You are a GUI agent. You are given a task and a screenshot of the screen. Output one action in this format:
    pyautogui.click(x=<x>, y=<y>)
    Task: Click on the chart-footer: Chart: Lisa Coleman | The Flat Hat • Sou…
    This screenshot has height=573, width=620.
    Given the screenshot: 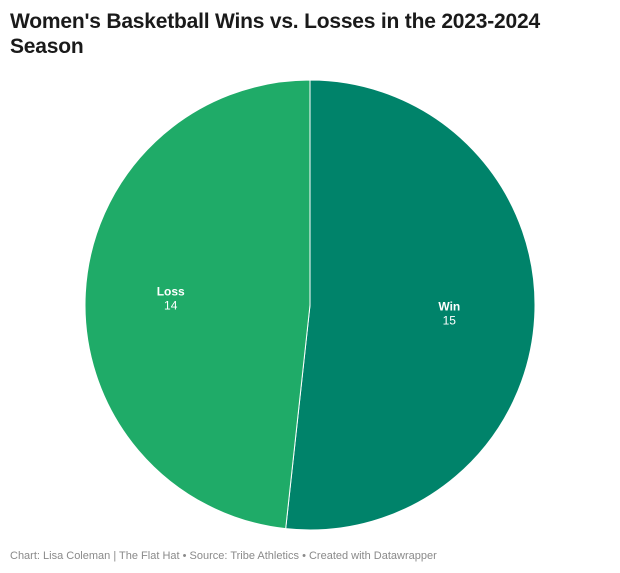 What is the action you would take?
    pyautogui.click(x=223, y=556)
    